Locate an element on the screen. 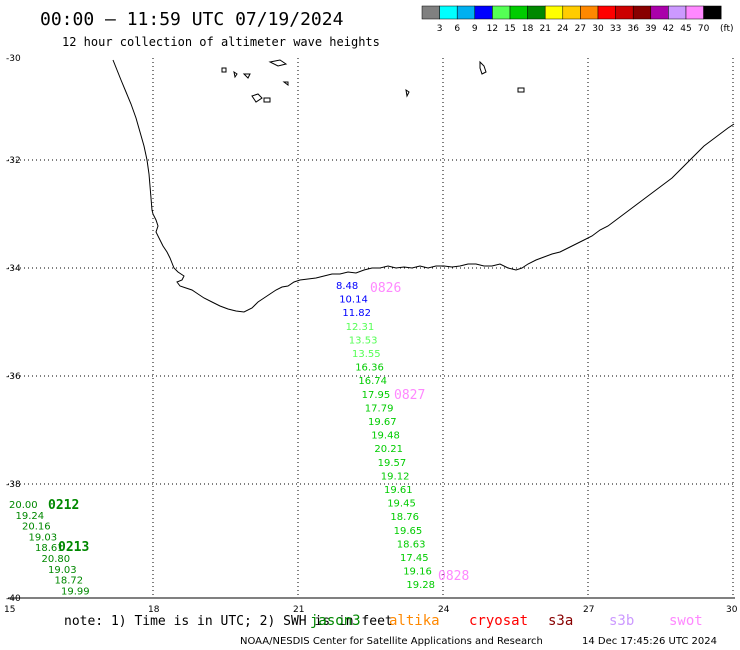 Image resolution: width=740 pixels, height=650 pixels. legend-label: 21 is located at coordinates (544, 29).